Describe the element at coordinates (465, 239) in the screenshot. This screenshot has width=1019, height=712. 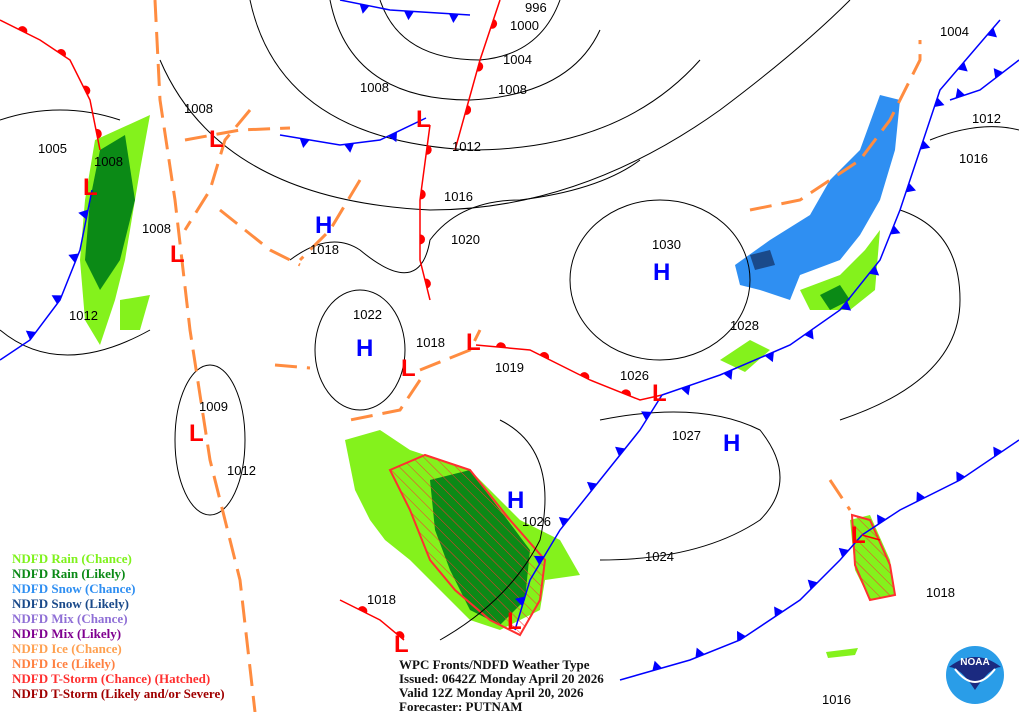
I see `isobar-label: 1020` at that location.